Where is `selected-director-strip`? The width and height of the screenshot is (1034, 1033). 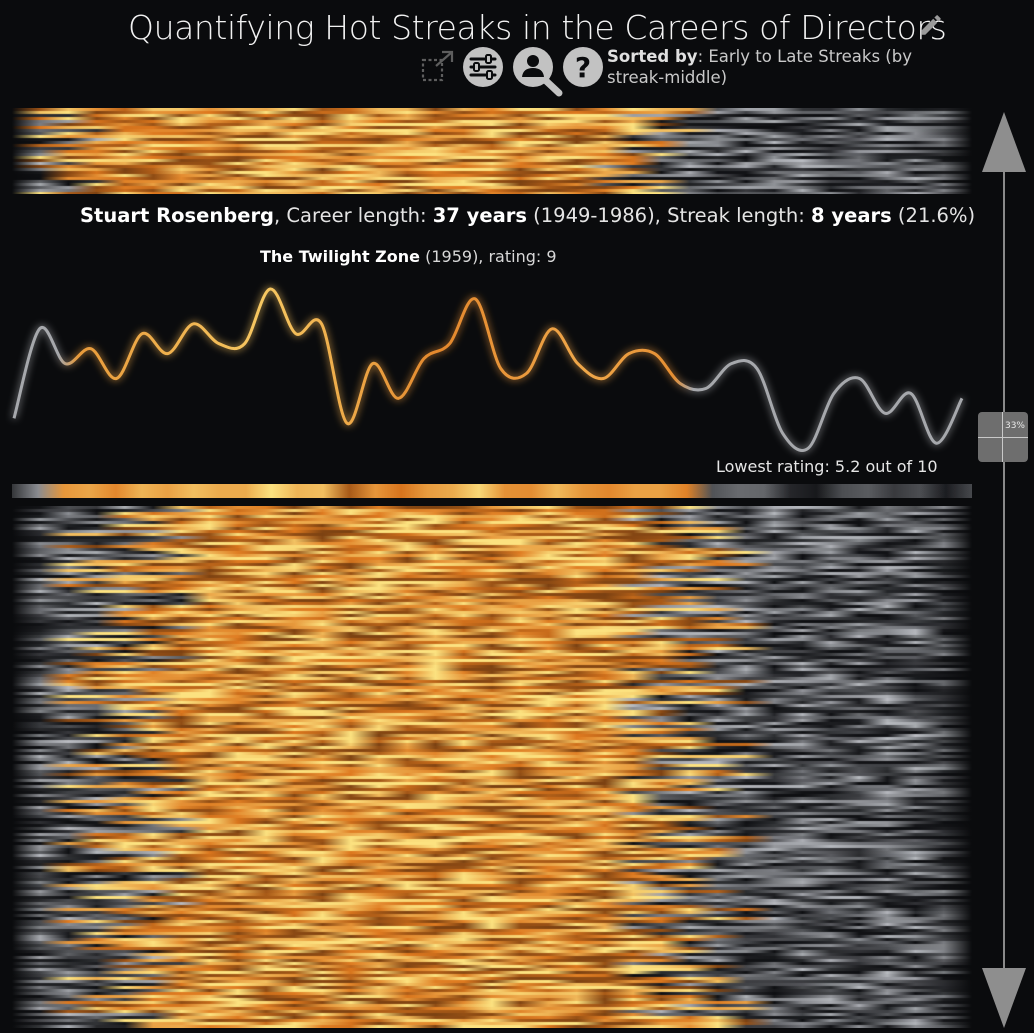
selected-director-strip is located at coordinates (492, 491).